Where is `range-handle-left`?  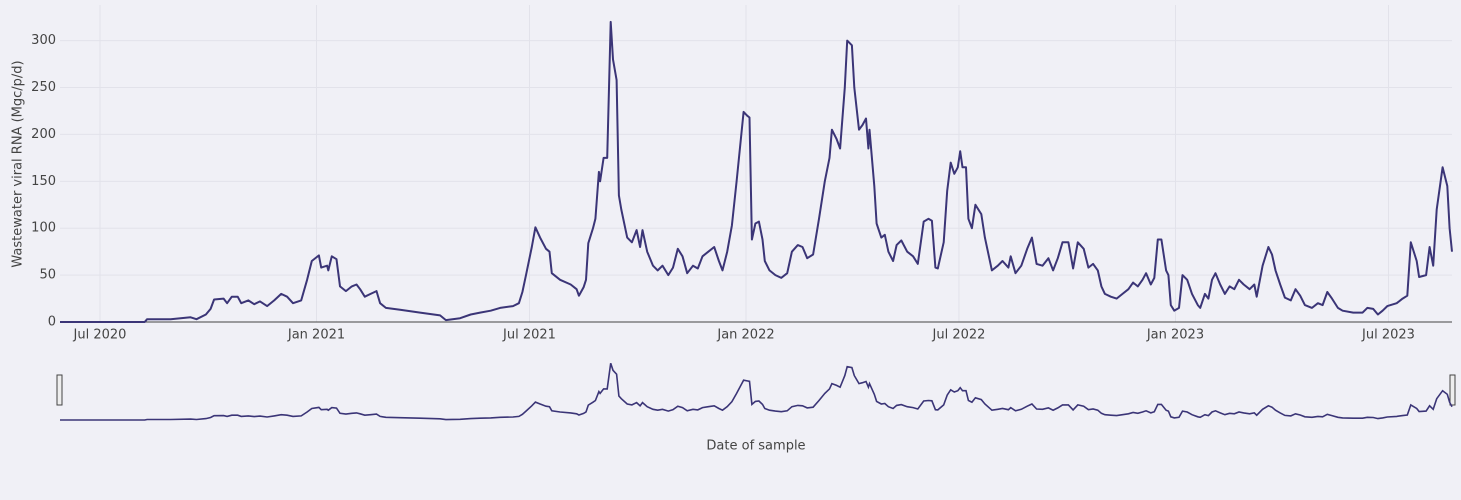 range-handle-left is located at coordinates (59, 390).